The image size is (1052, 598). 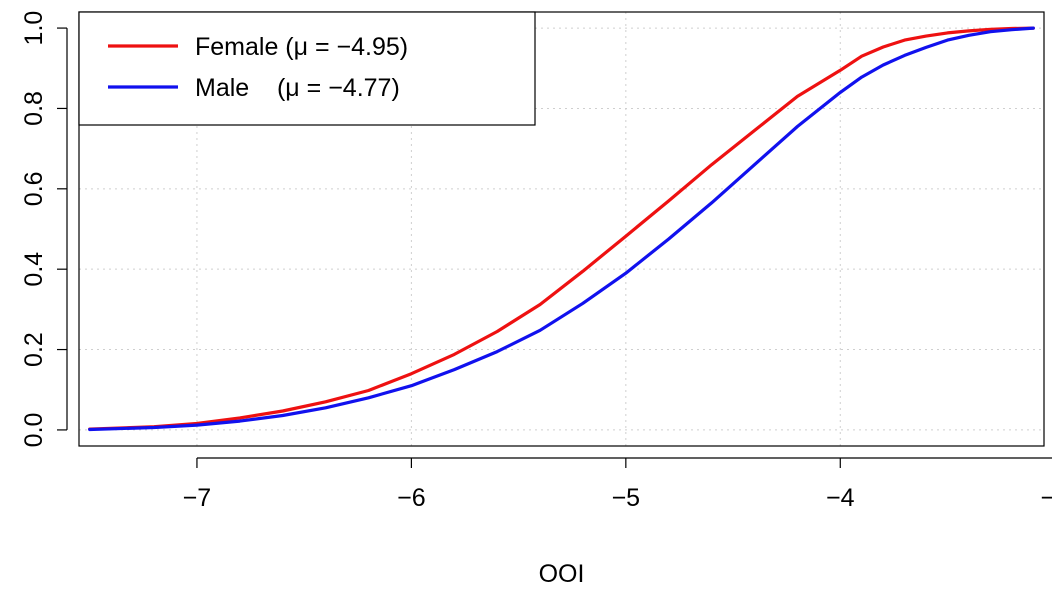 What do you see at coordinates (626, 498) in the screenshot?
I see `x-tick-label-2: −5` at bounding box center [626, 498].